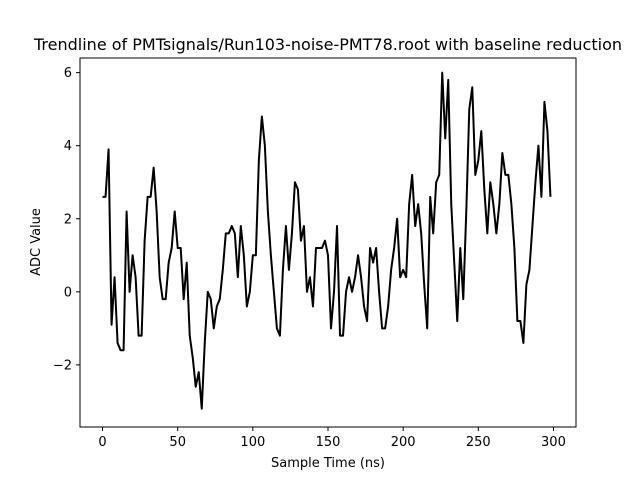 The image size is (640, 480). Describe the element at coordinates (328, 442) in the screenshot. I see `x-tick-label: 150` at that location.